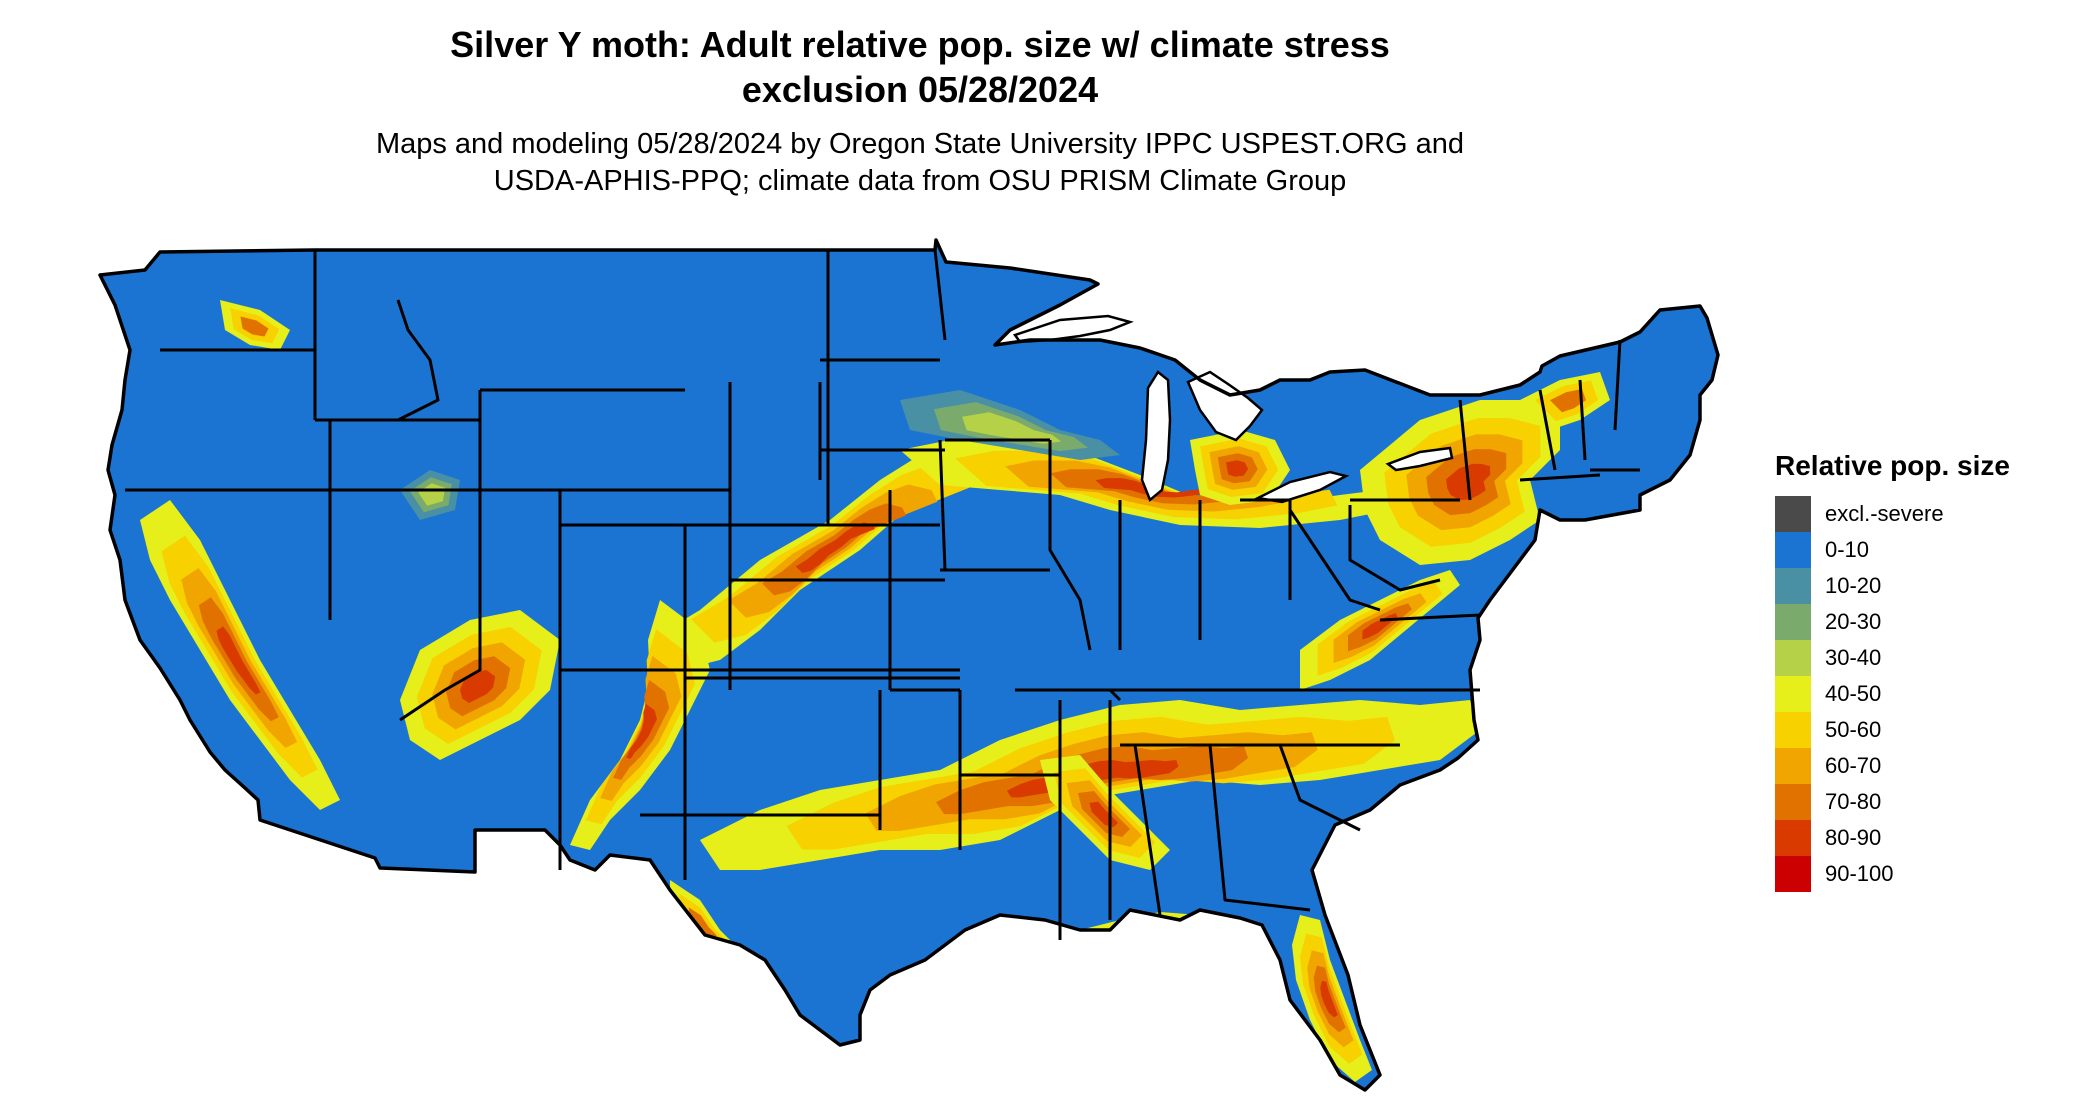 The width and height of the screenshot is (2100, 1116). I want to click on legend-item: 20-30, so click(1892, 622).